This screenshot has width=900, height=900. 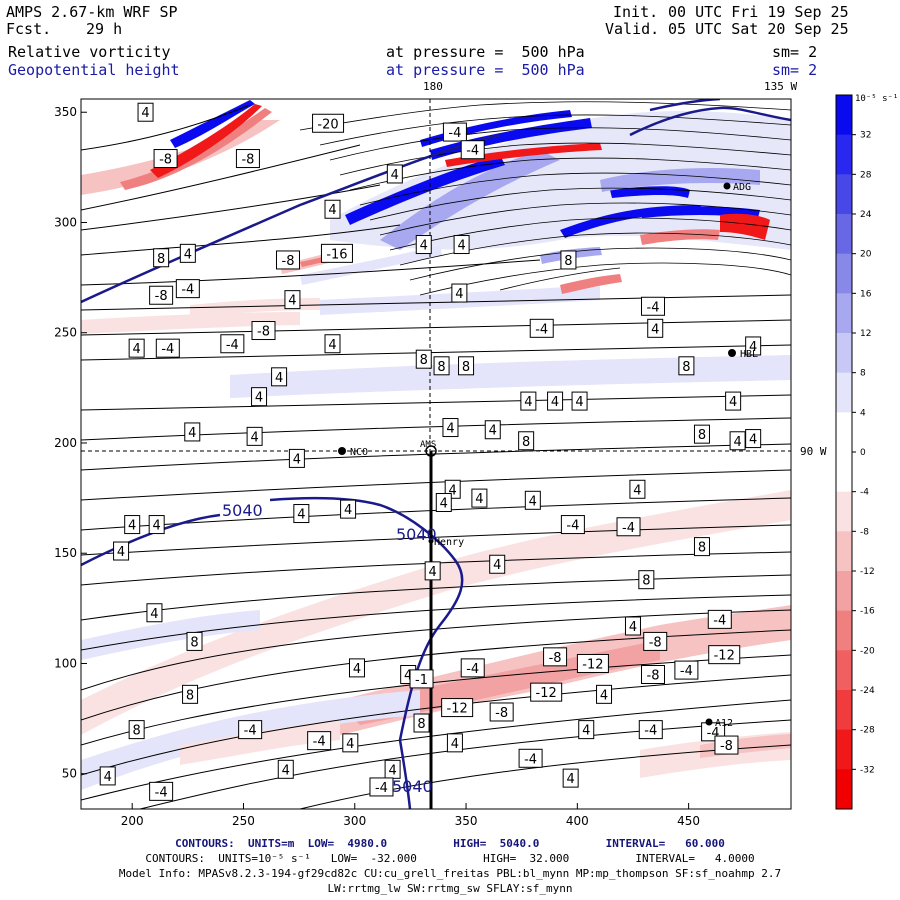 I want to click on label-text: -16, so click(x=336, y=254).